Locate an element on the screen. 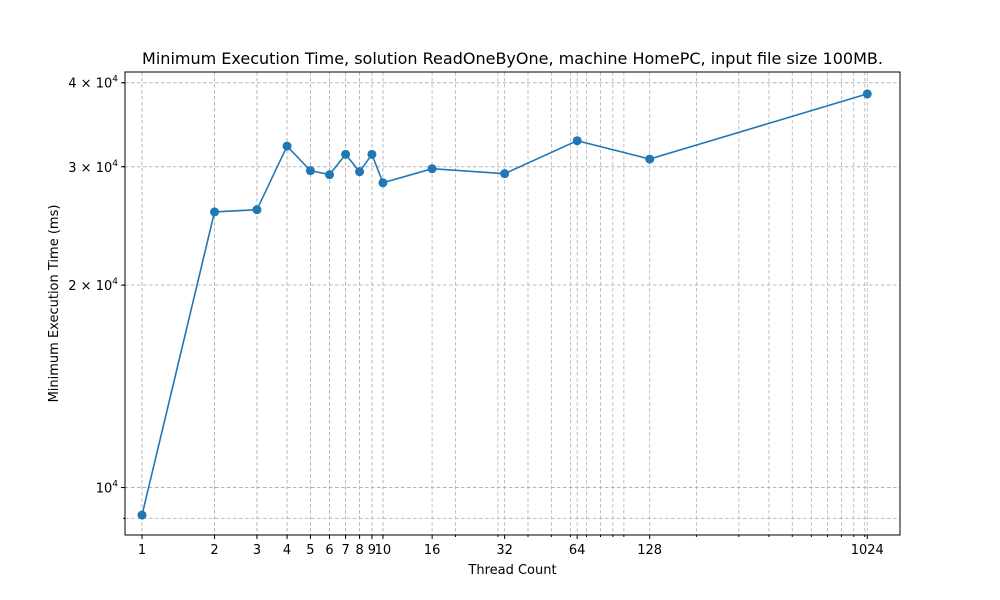  y-tick-label: 104 is located at coordinates (107, 488).